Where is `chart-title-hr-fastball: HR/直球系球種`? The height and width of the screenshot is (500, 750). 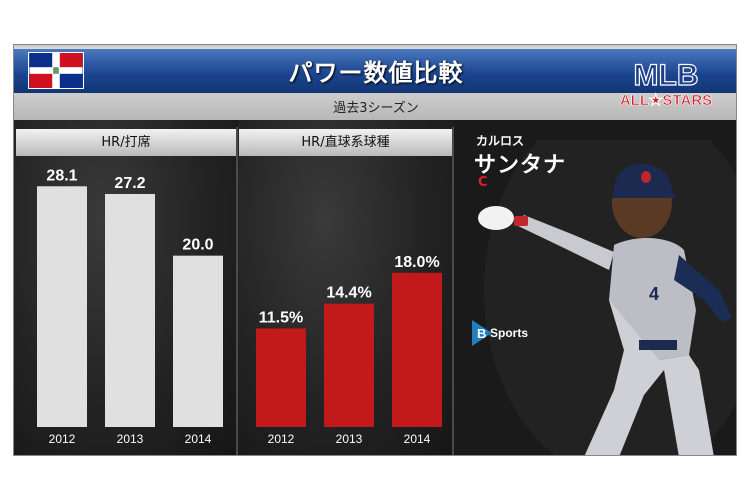 chart-title-hr-fastball: HR/直球系球種 is located at coordinates (345, 142).